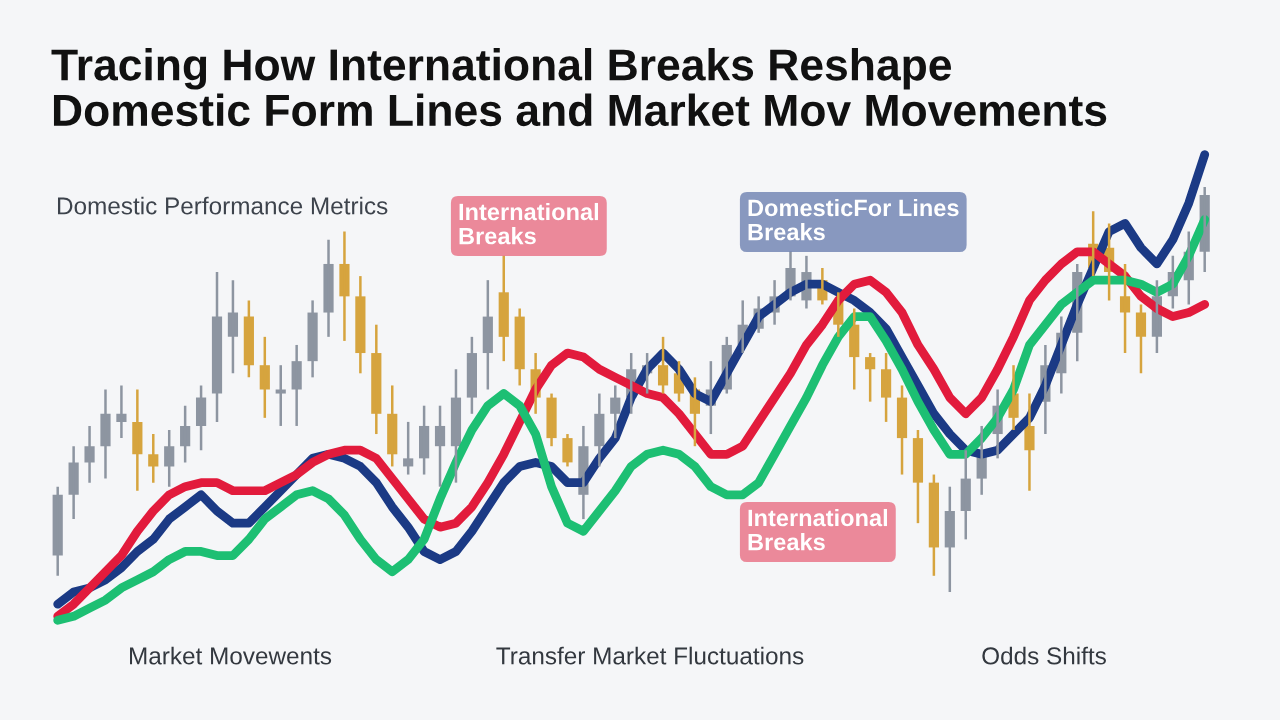 Image resolution: width=1280 pixels, height=720 pixels. I want to click on text: Market Movewents, so click(231, 655).